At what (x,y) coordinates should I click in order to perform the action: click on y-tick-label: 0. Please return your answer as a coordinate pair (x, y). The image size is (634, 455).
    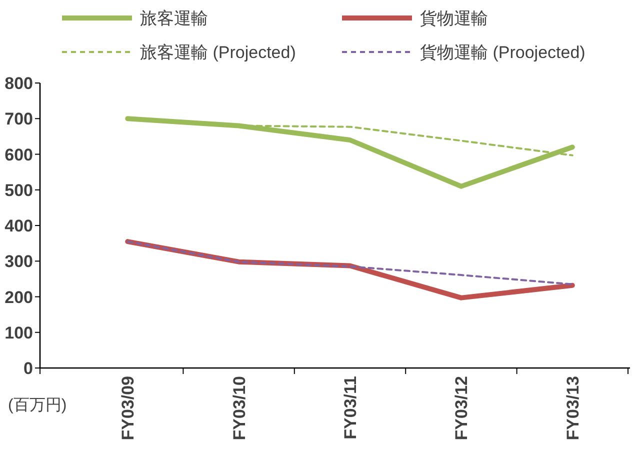
    Looking at the image, I should click on (28, 368).